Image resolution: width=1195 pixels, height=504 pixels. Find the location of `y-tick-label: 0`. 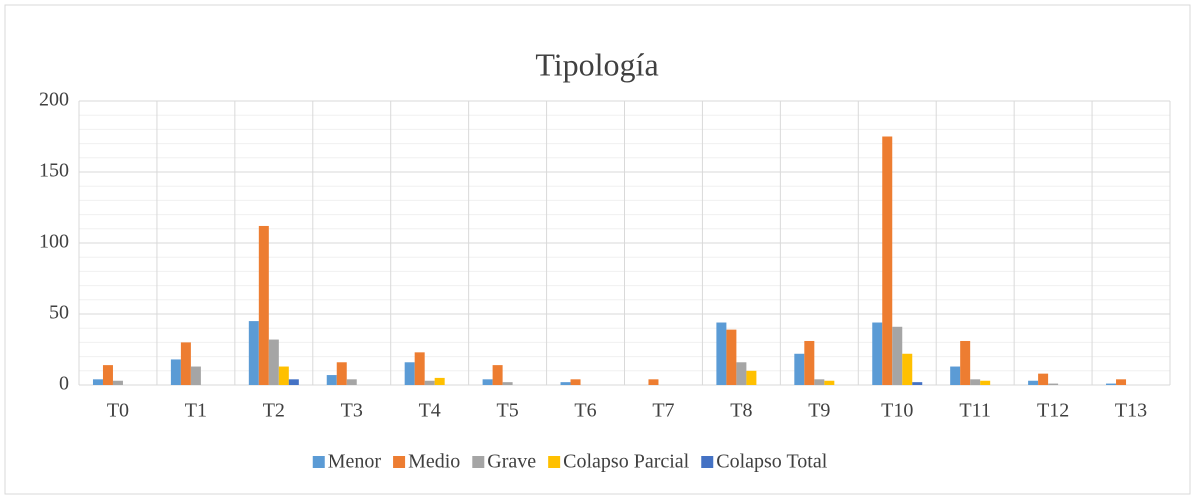

y-tick-label: 0 is located at coordinates (64, 384).